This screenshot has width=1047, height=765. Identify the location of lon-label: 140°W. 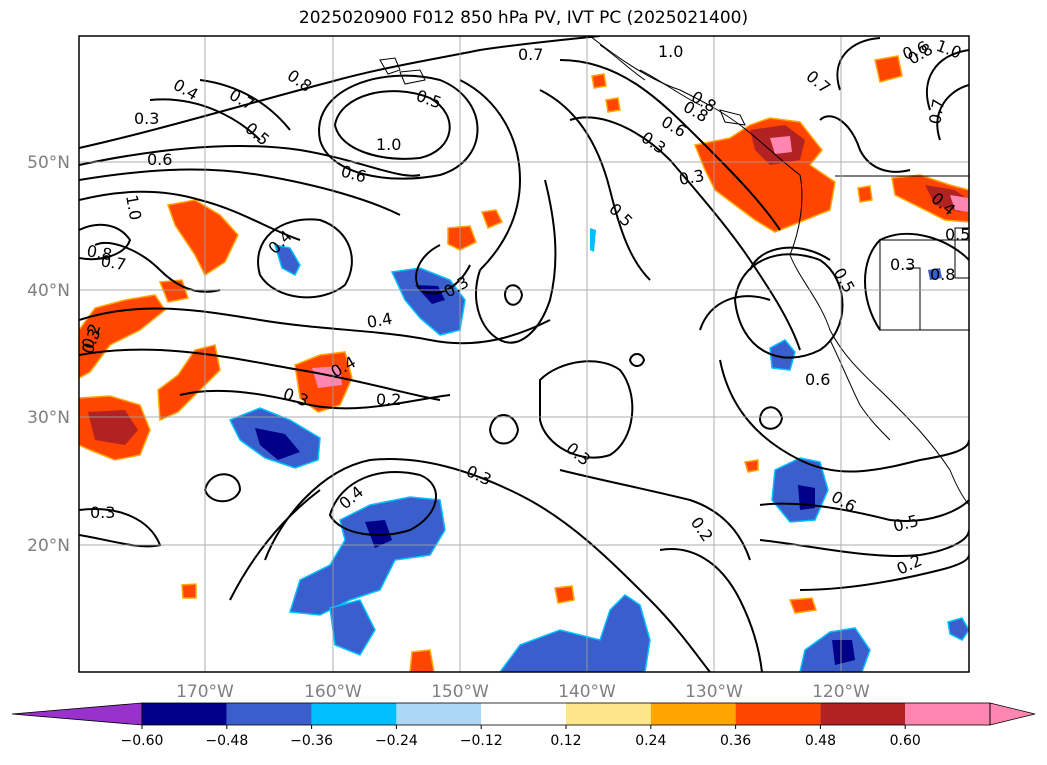
(587, 692).